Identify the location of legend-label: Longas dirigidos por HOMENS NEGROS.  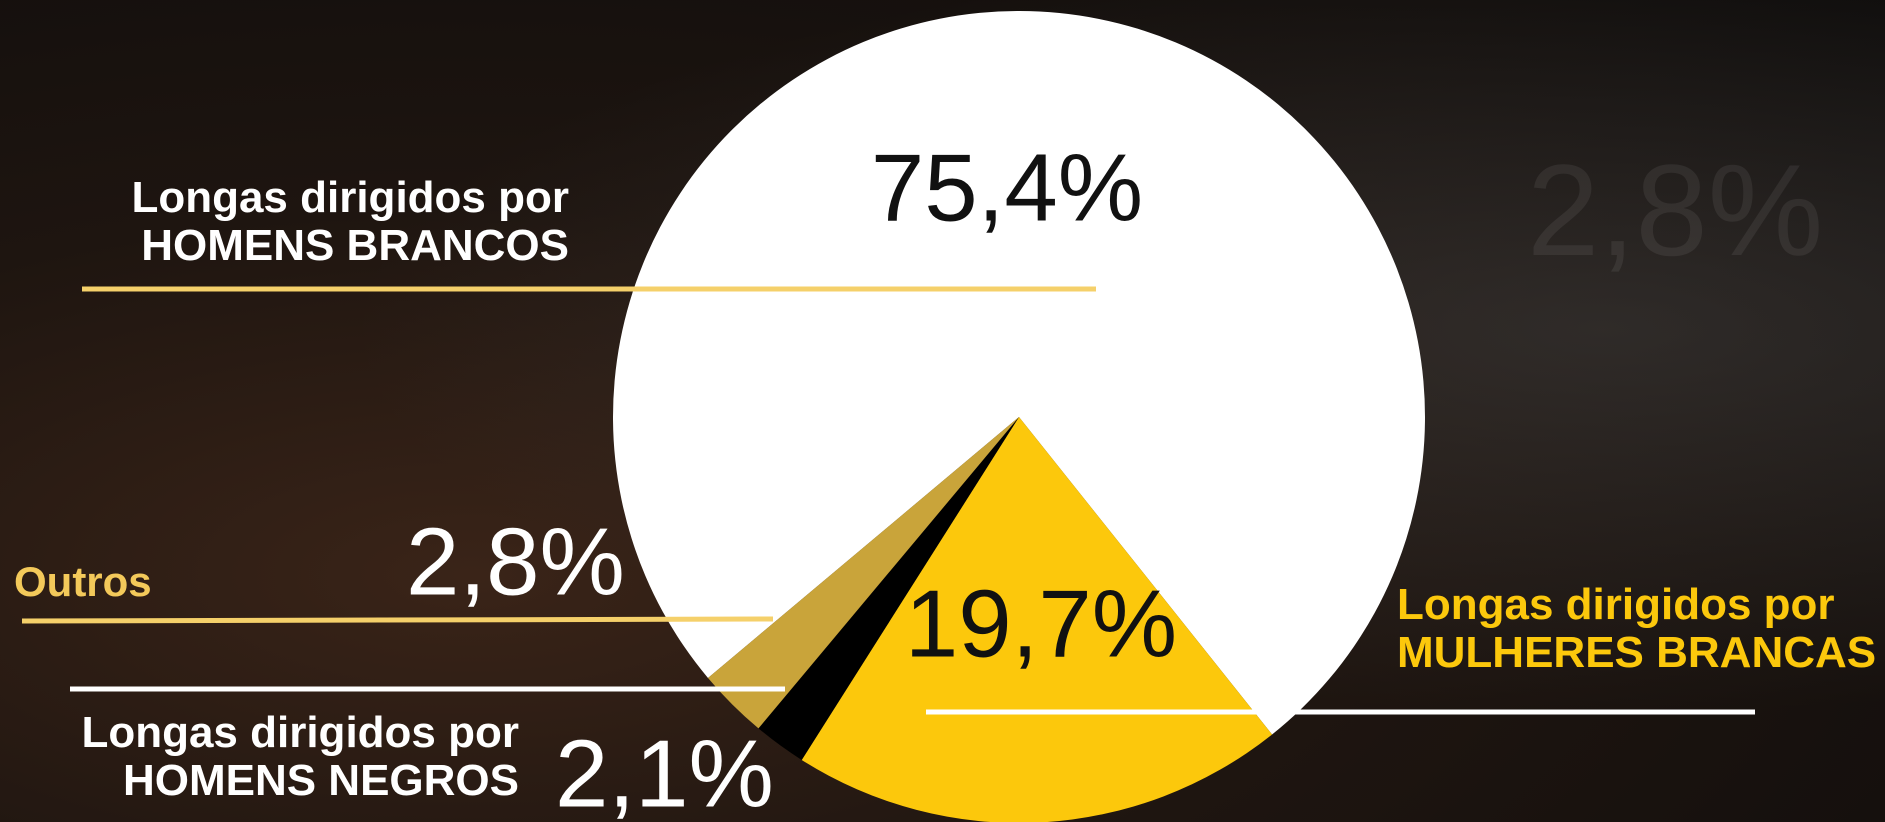
(300, 756).